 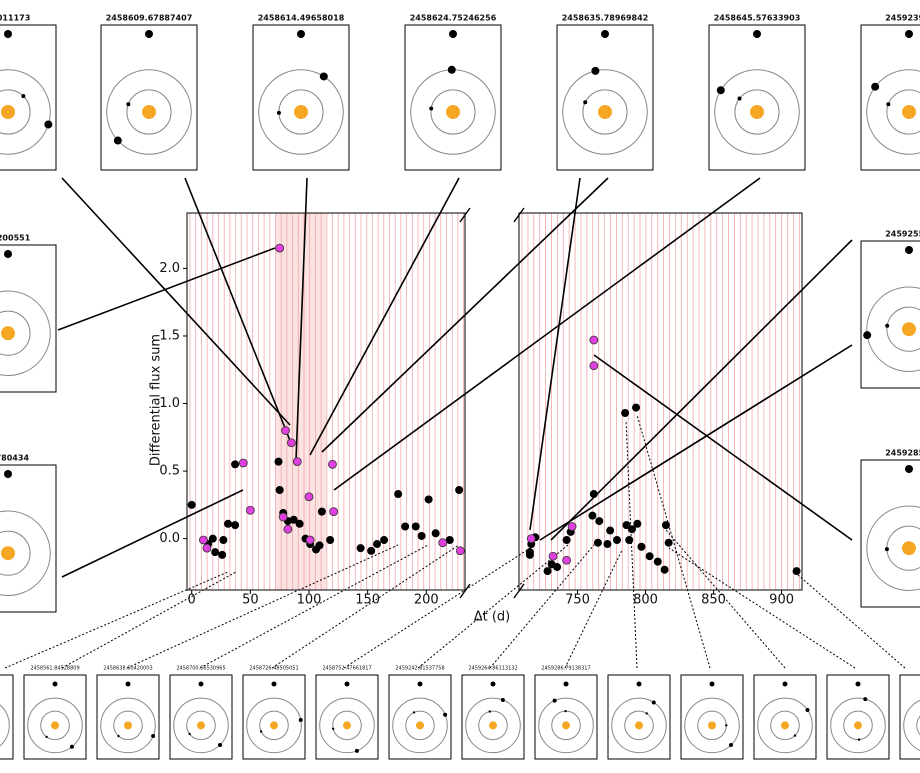 What do you see at coordinates (419, 669) in the screenshot?
I see `inset-title: 2459242.81537758` at bounding box center [419, 669].